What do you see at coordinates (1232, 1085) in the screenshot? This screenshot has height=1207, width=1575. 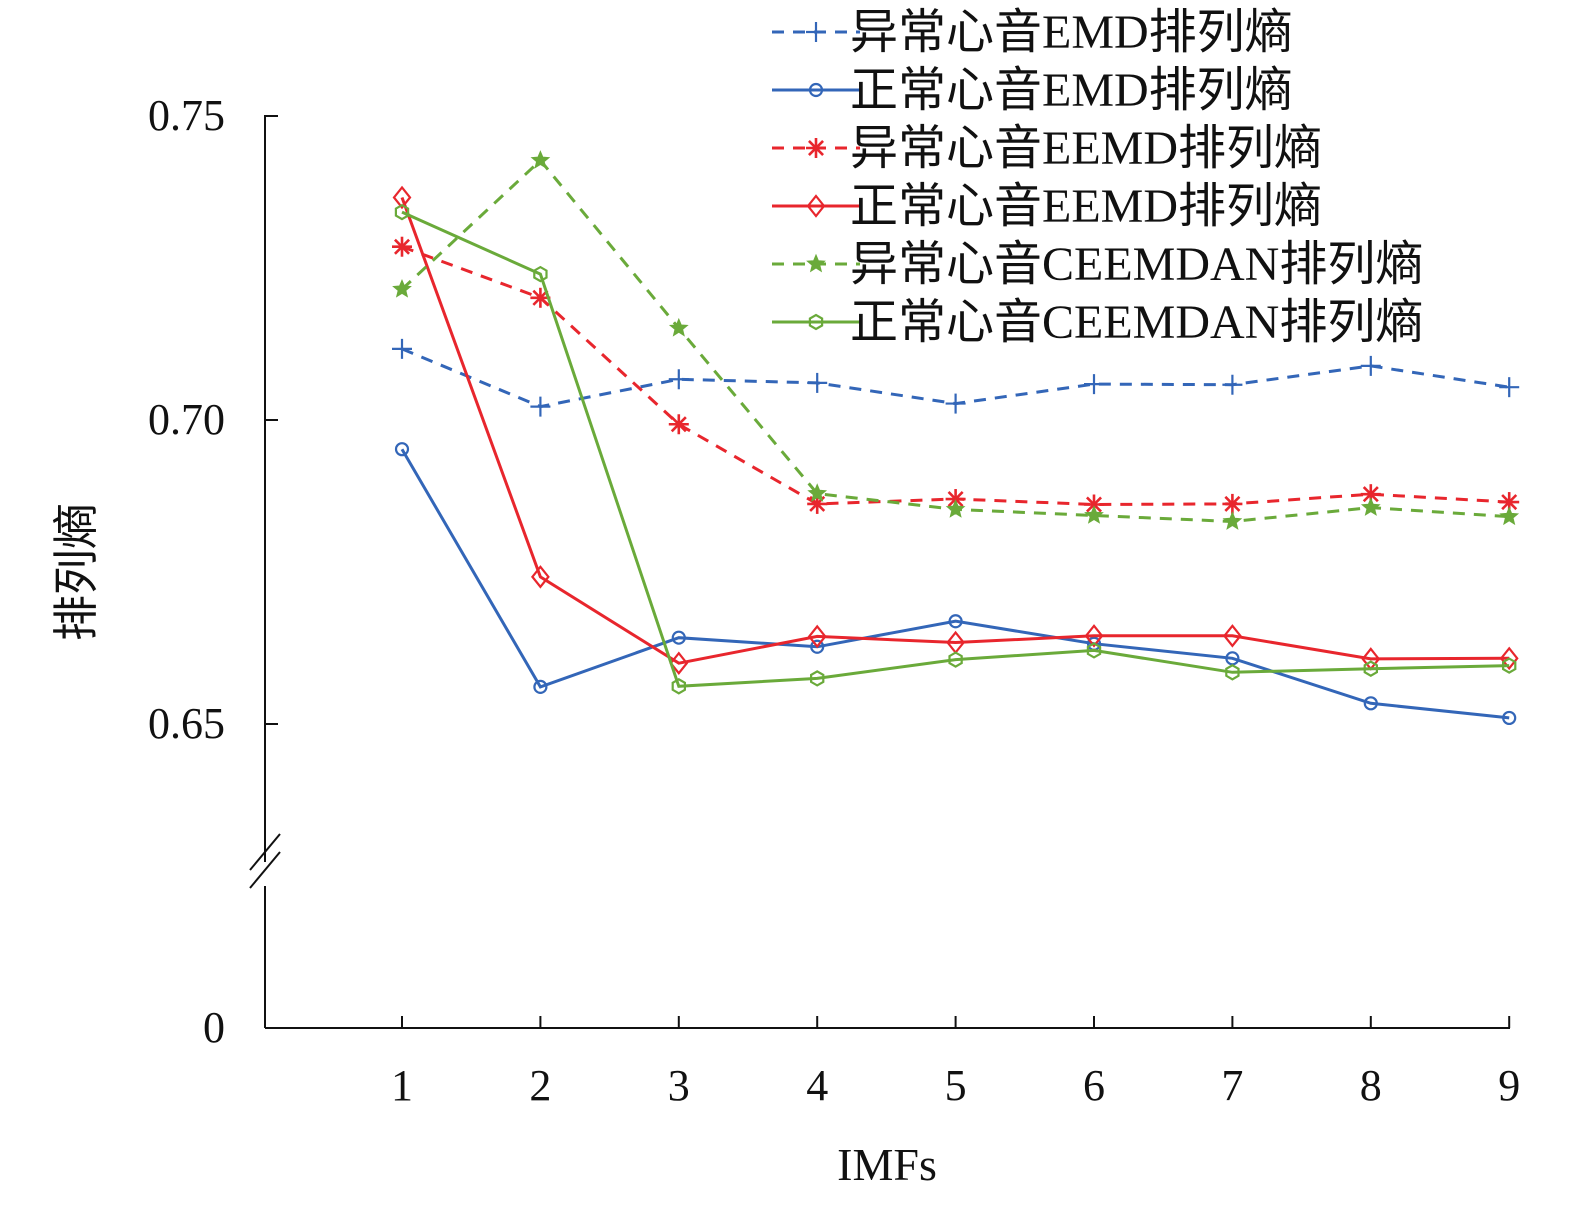 I see `x-tick-label: 7` at bounding box center [1232, 1085].